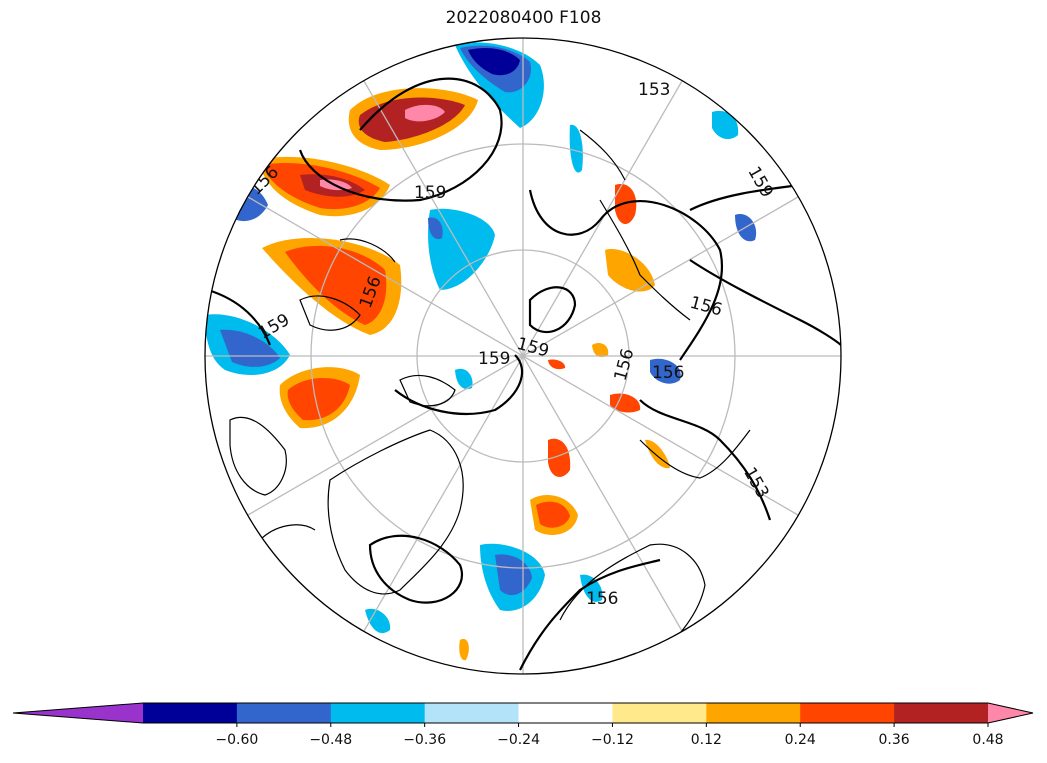 The width and height of the screenshot is (1047, 763). Describe the element at coordinates (330, 740) in the screenshot. I see `colorbar-tick-label: −0.48` at that location.